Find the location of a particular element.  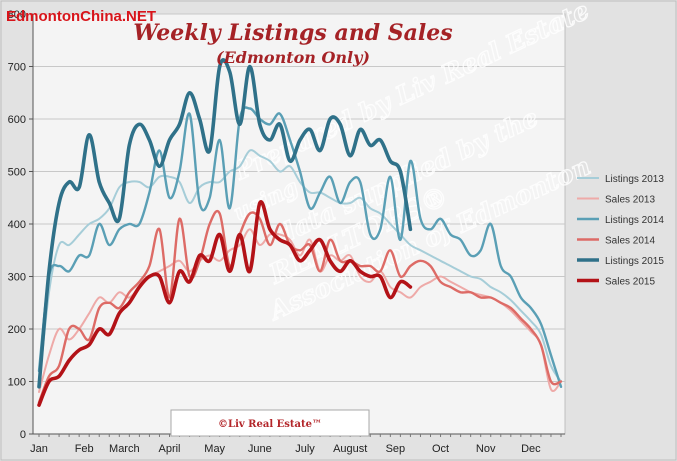

legend-label-listings-2013: Listings 2013 is located at coordinates (634, 179).